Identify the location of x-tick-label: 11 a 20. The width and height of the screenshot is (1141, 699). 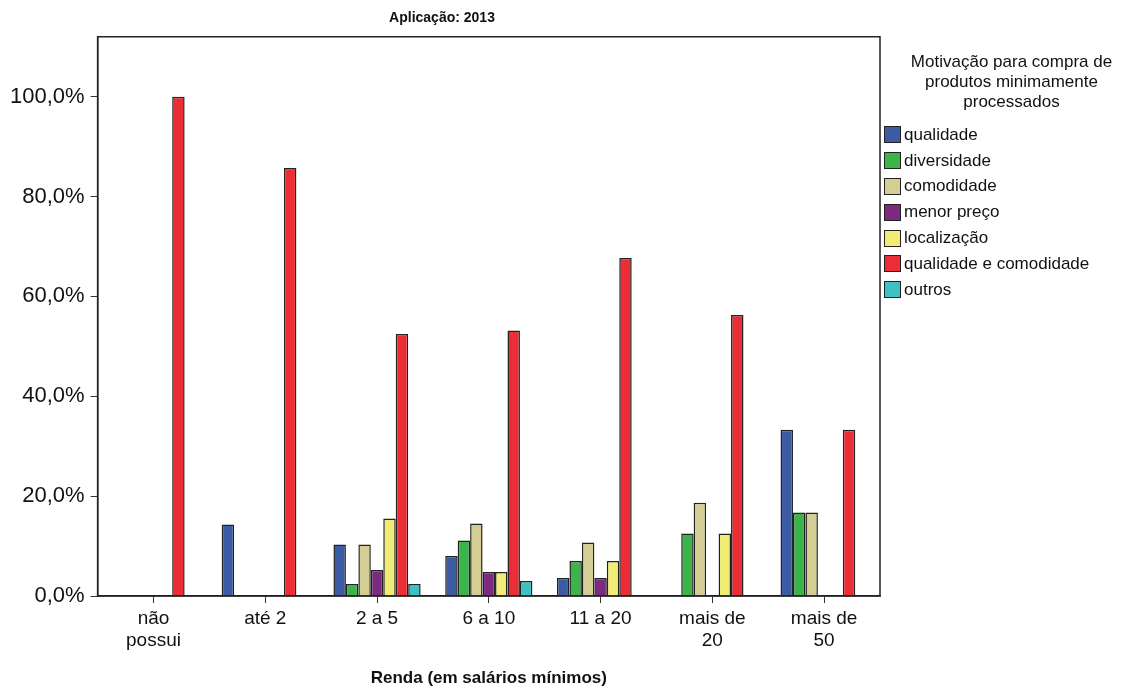
(600, 617).